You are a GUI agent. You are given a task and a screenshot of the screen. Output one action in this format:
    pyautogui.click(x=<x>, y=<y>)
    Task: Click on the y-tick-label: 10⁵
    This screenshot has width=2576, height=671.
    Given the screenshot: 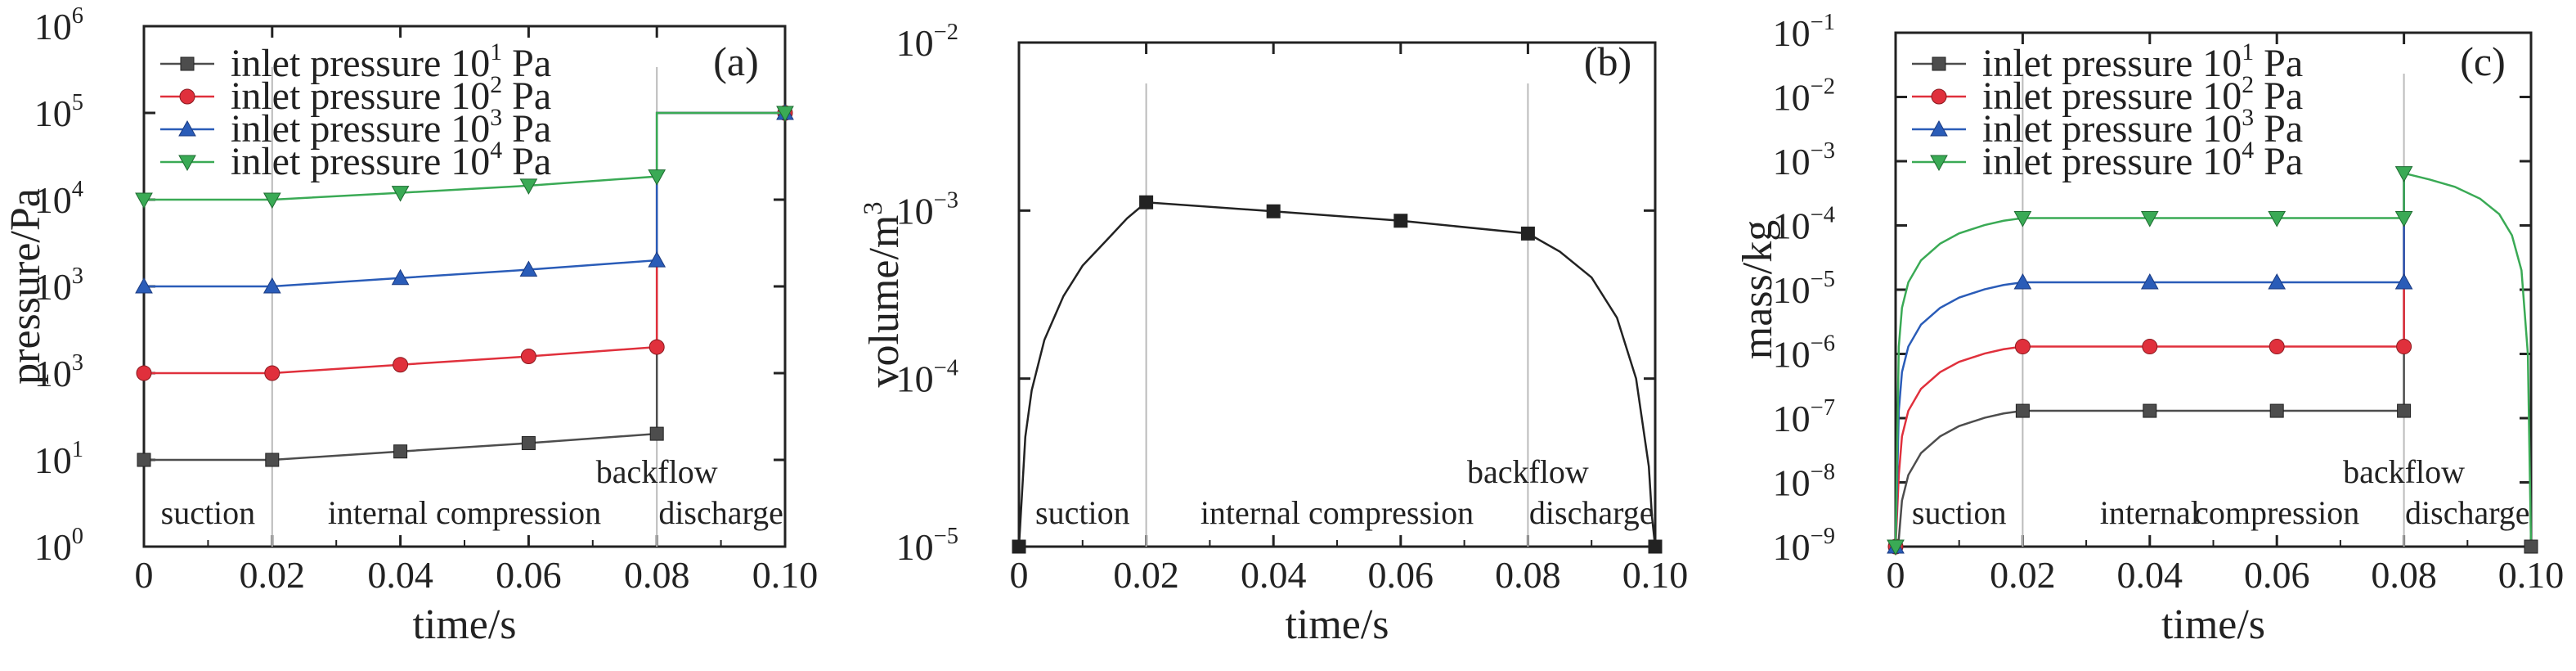 What is the action you would take?
    pyautogui.click(x=58, y=112)
    